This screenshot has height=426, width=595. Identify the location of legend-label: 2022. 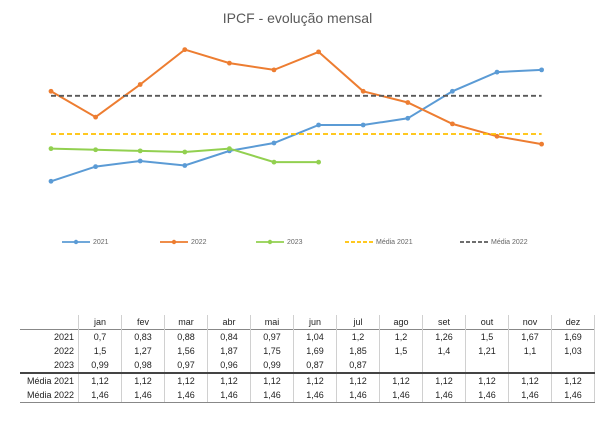
(199, 242).